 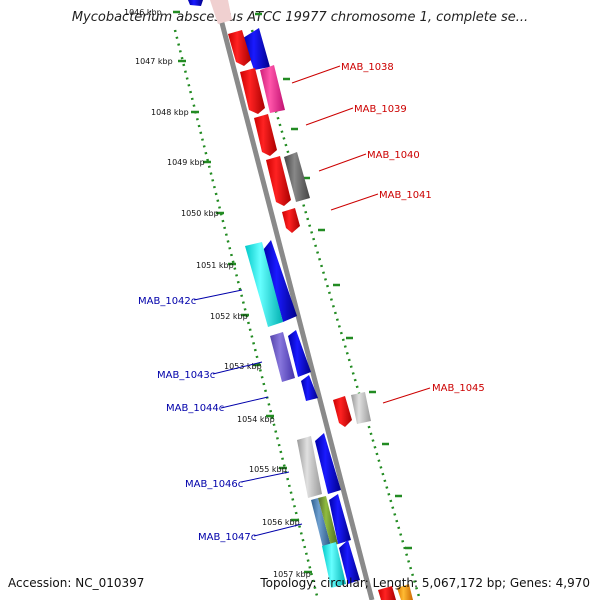 I want to click on gene-label-mab-1042c: MAB_1042c, so click(x=167, y=301).